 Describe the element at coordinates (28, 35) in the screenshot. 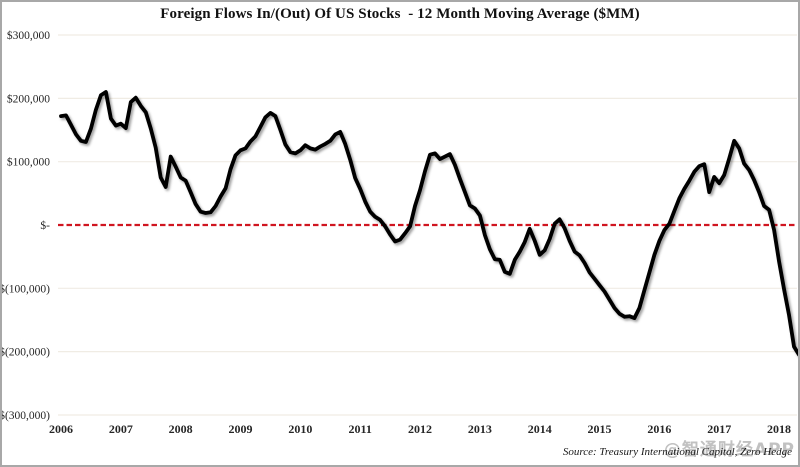

I see `y-axis-tick-label: $300,000` at that location.